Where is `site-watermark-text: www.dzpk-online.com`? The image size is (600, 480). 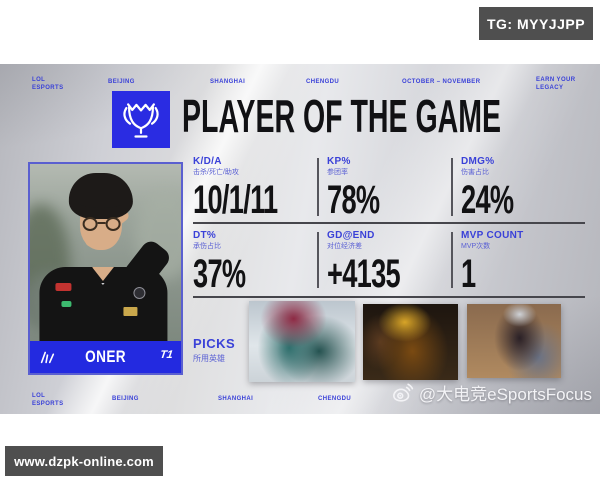
site-watermark-text: www.dzpk-online.com is located at coordinates (84, 461).